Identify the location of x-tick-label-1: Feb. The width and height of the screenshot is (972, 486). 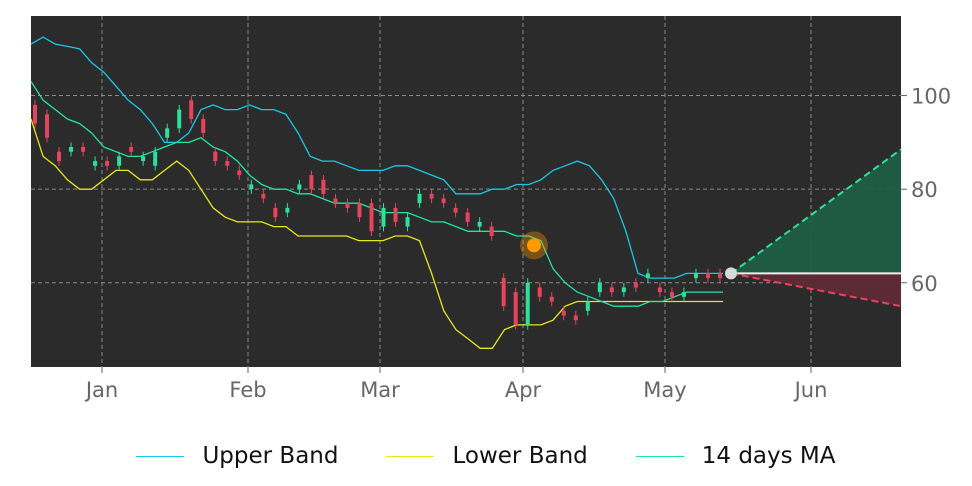
(247, 390).